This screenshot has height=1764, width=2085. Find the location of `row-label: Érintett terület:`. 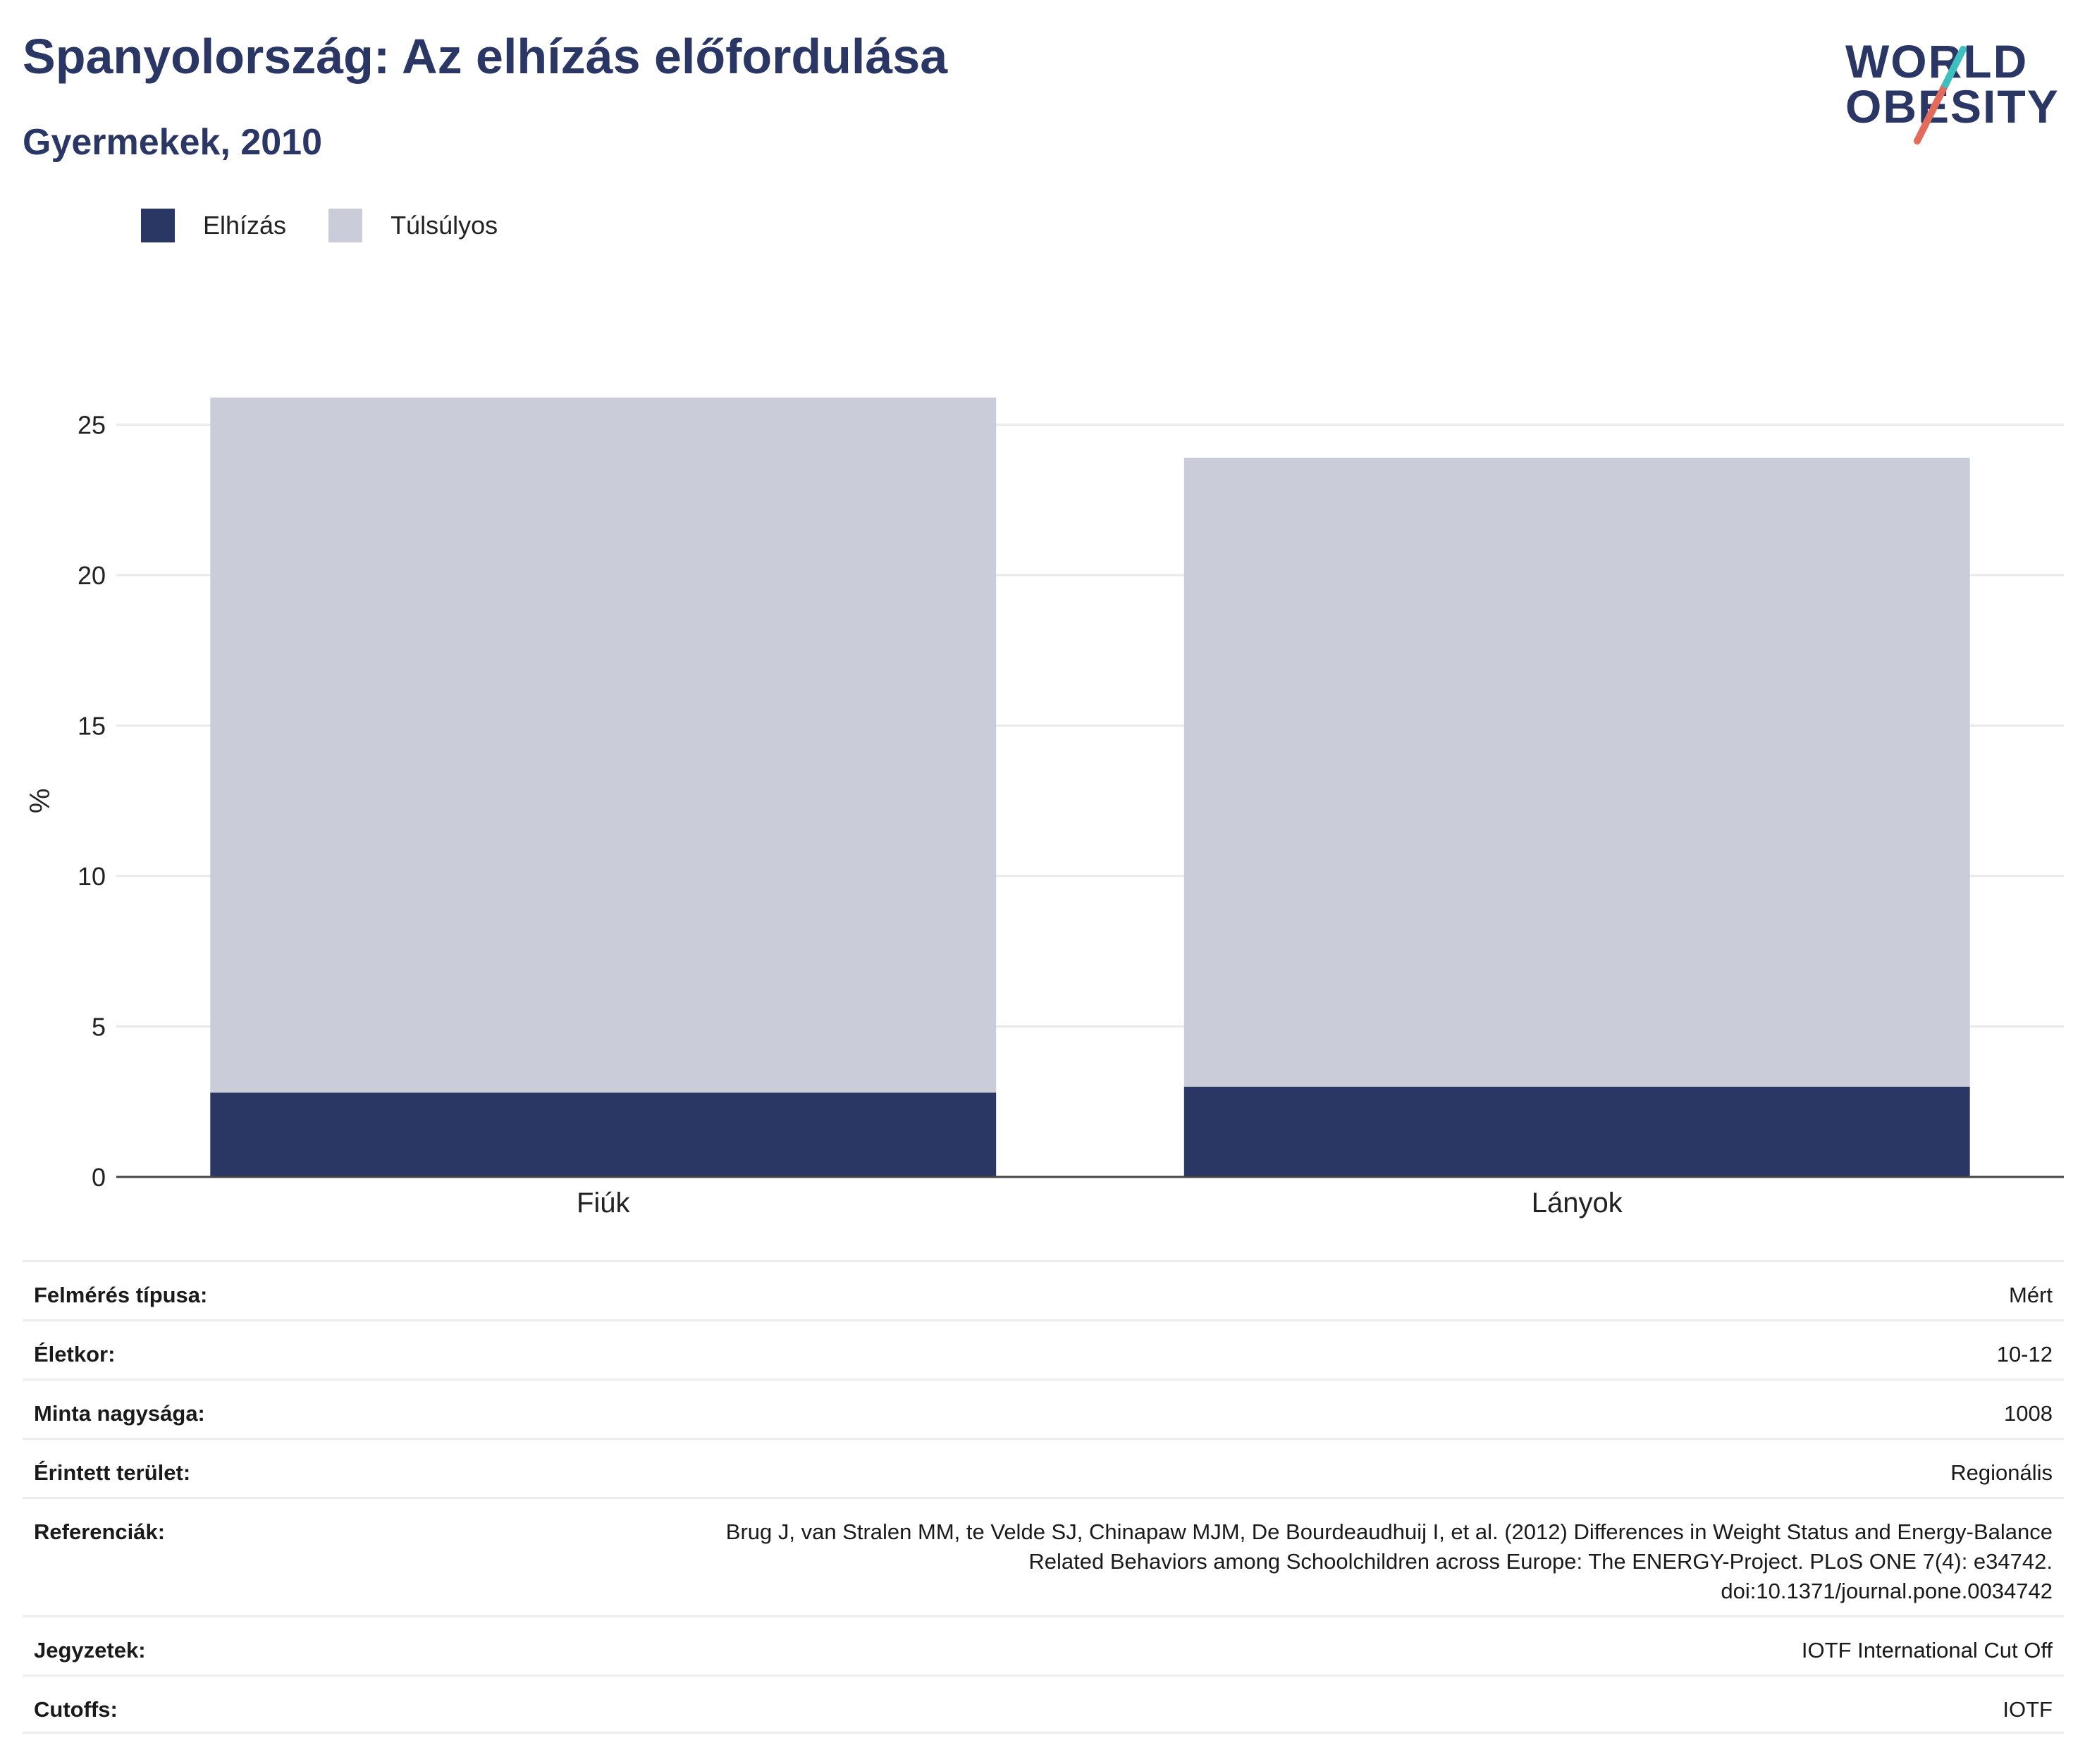

row-label: Érintett terület: is located at coordinates (112, 1472).